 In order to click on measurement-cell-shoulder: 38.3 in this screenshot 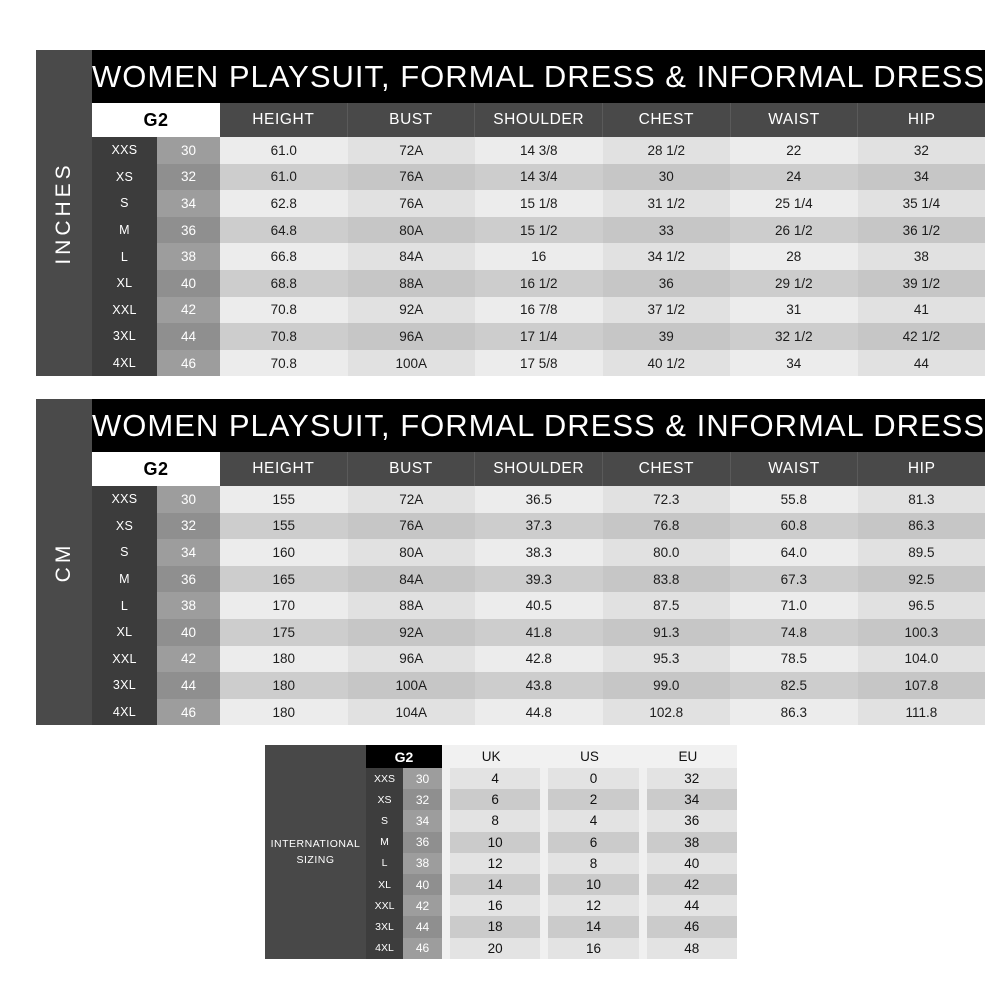, I will do `click(539, 552)`.